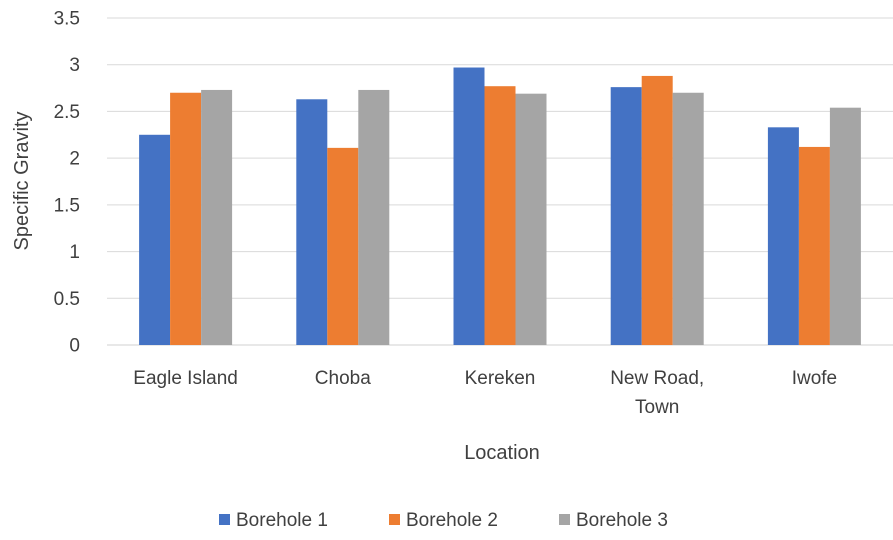 This screenshot has height=540, width=893. Describe the element at coordinates (74, 252) in the screenshot. I see `y-tick-label: 1` at that location.